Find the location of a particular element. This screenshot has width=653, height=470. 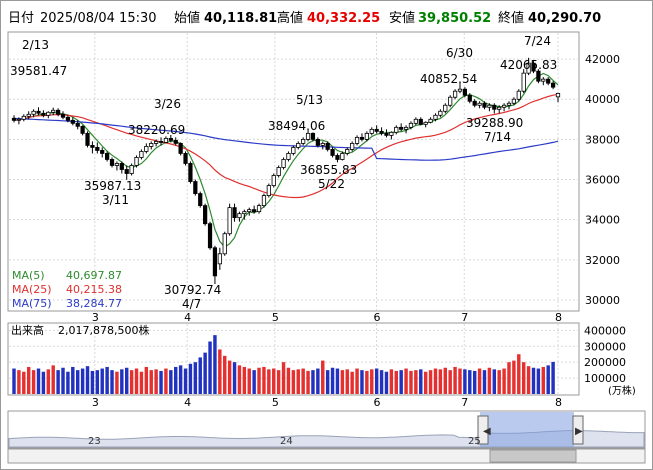

navigator-left-handle is located at coordinates (483, 430).